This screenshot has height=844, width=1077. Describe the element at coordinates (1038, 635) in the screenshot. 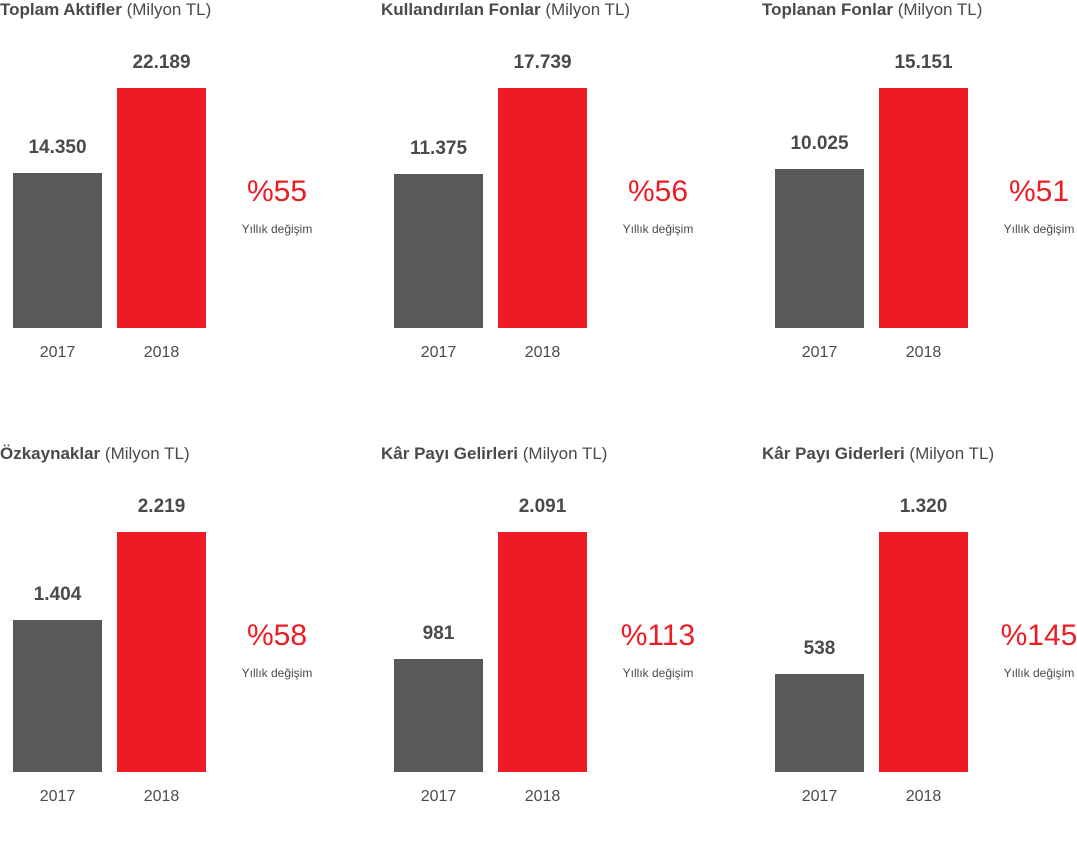

I see `change-percent: %145` at that location.